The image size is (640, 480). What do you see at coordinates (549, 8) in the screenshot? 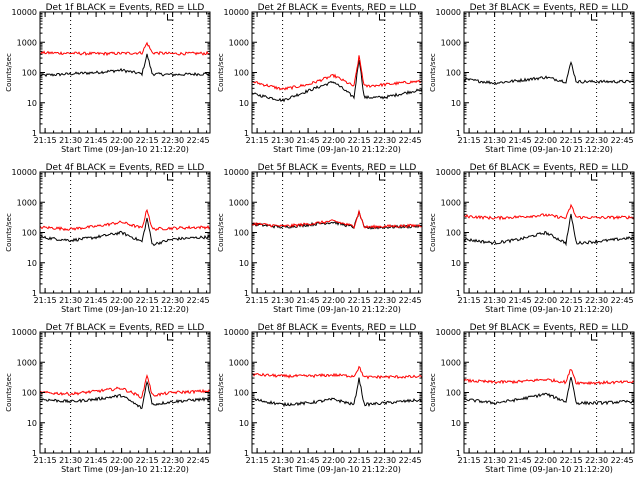
I see `panel-title: Det 3f BLACK = Events, RED = LLD` at bounding box center [549, 8].